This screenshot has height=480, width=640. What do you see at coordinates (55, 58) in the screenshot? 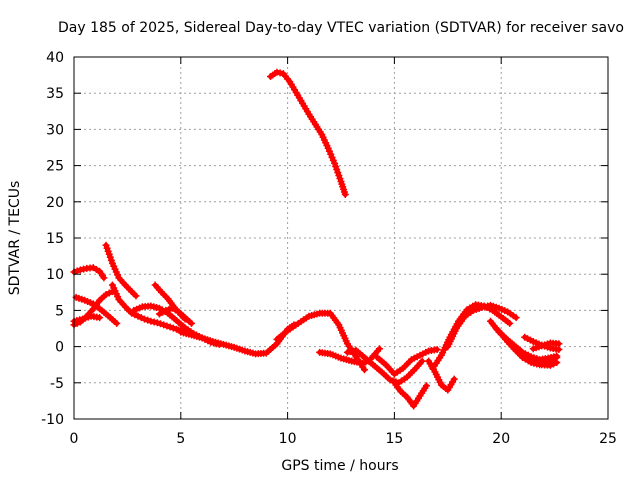
I see `y-tick-label: 40` at bounding box center [55, 58].